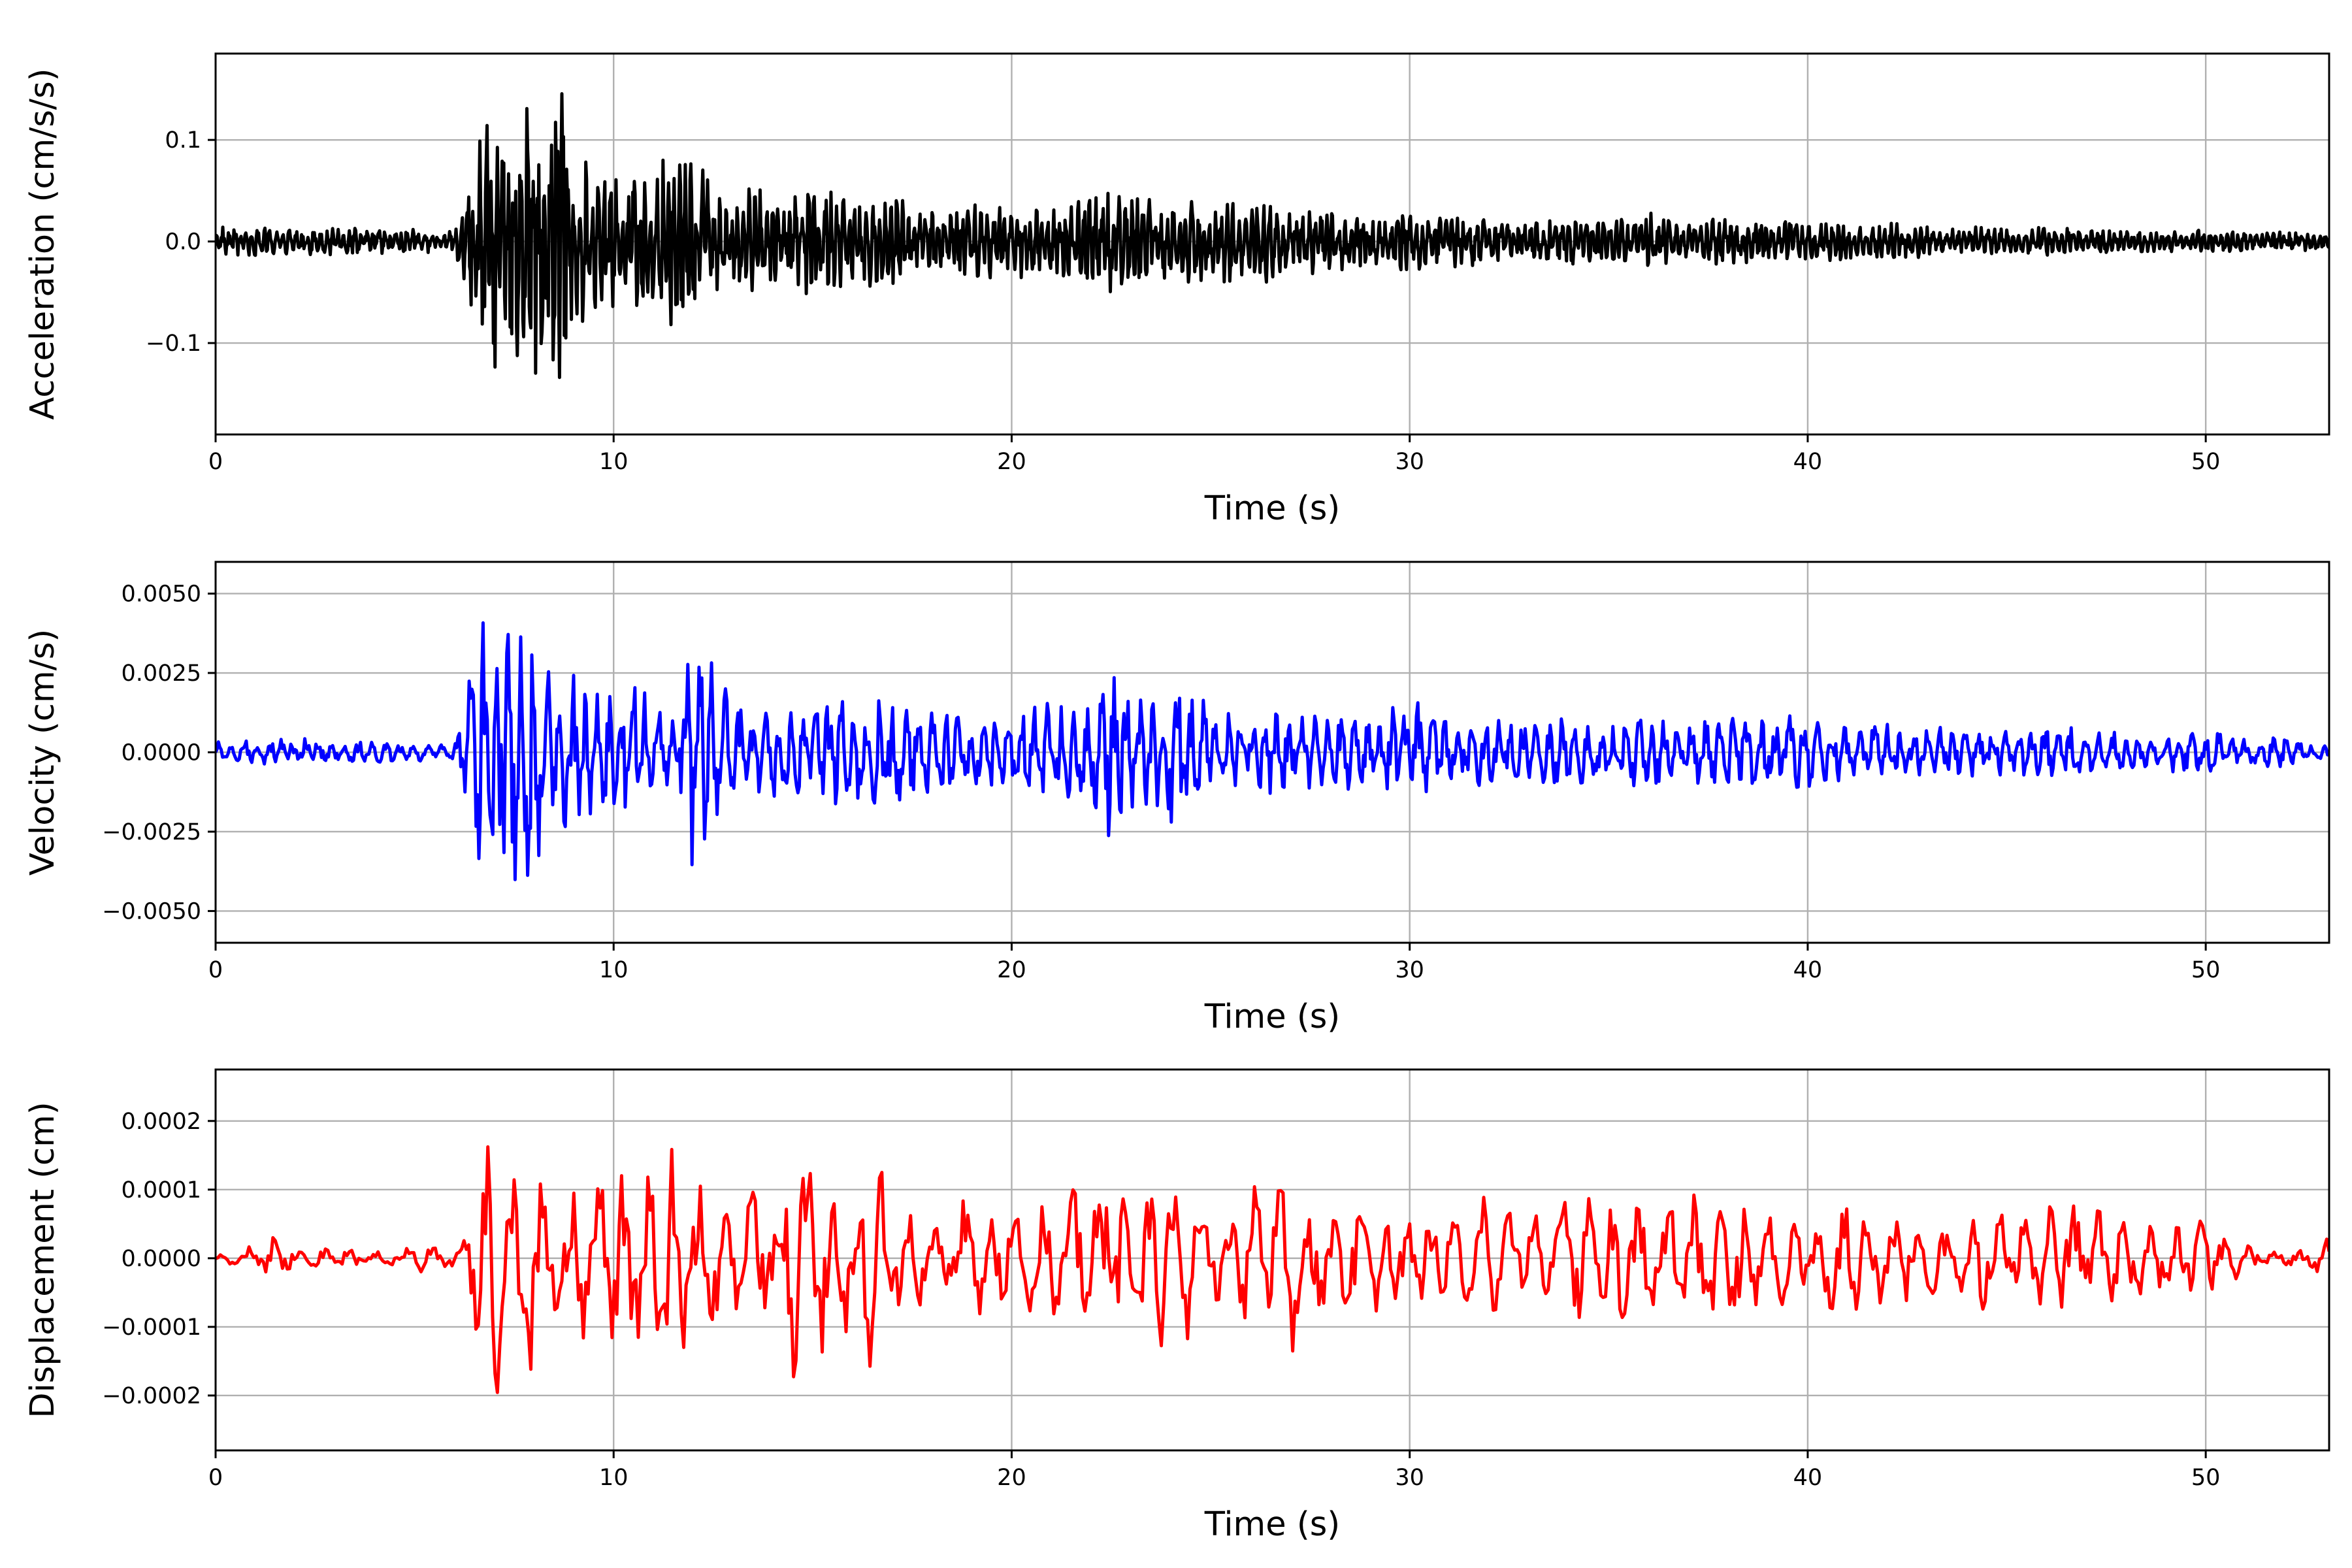 The image size is (2352, 1568). I want to click on displacement-xtick-label: 40, so click(1808, 1478).